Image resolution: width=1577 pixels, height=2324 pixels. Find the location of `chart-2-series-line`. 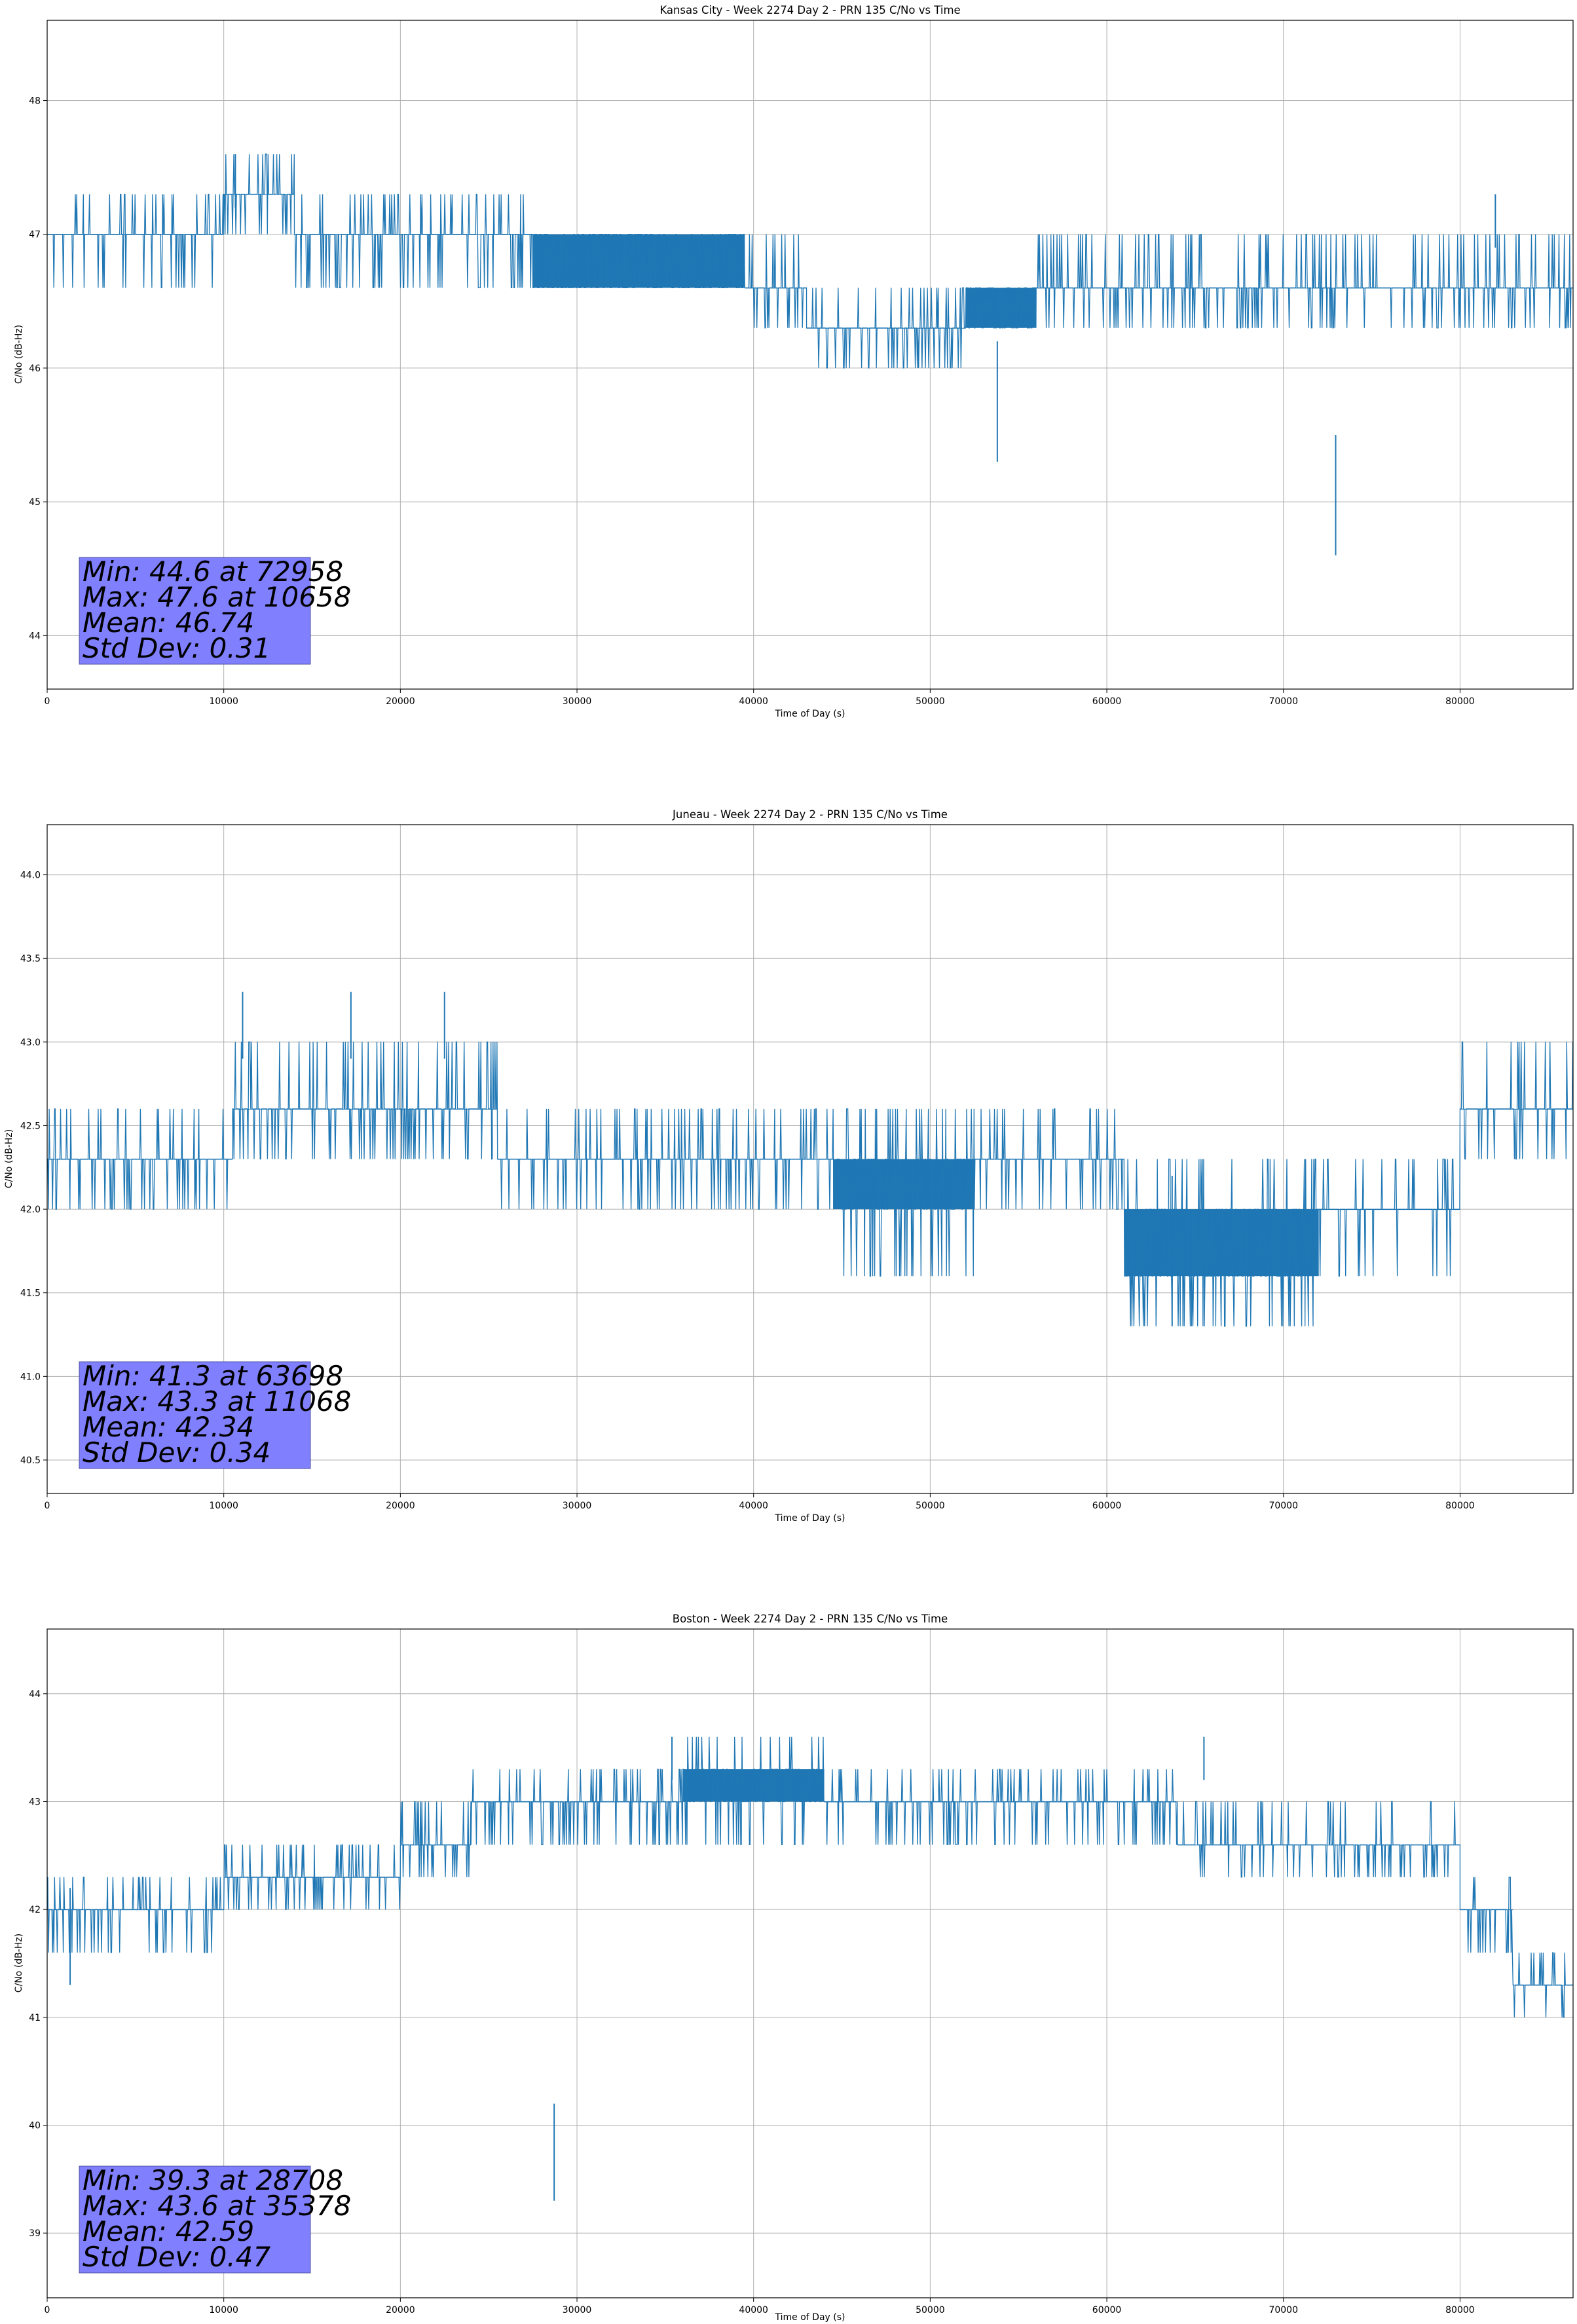

chart-2-series-line is located at coordinates (809, 1877).